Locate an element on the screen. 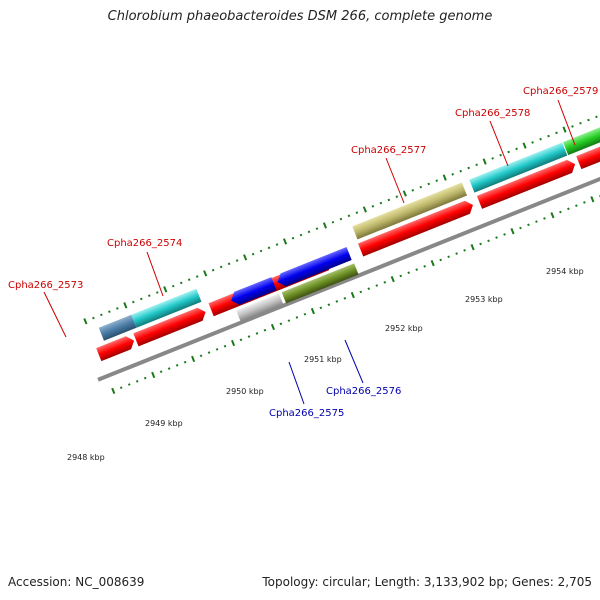  kbp-label-2948: 2948 kbp is located at coordinates (86, 457).